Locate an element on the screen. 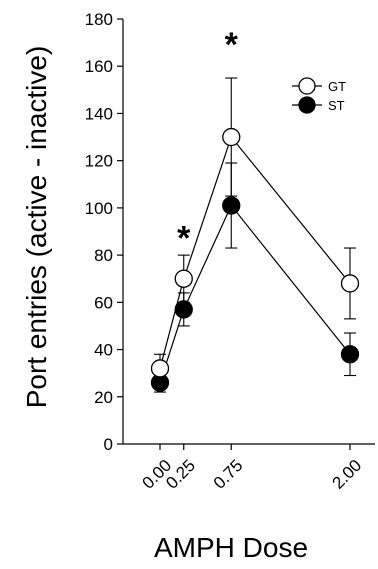  y-axis-ticks: 0 20 40 60 80 100 120 140 160 180 is located at coordinates (104, 232).